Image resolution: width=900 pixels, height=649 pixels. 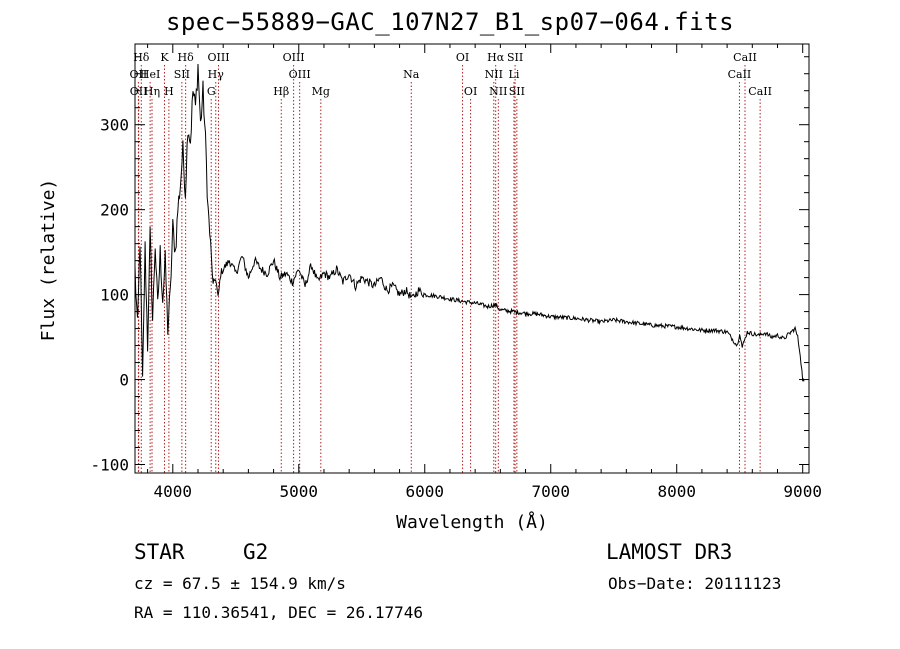 What do you see at coordinates (802, 491) in the screenshot?
I see `x-tick-label: 9000` at bounding box center [802, 491].